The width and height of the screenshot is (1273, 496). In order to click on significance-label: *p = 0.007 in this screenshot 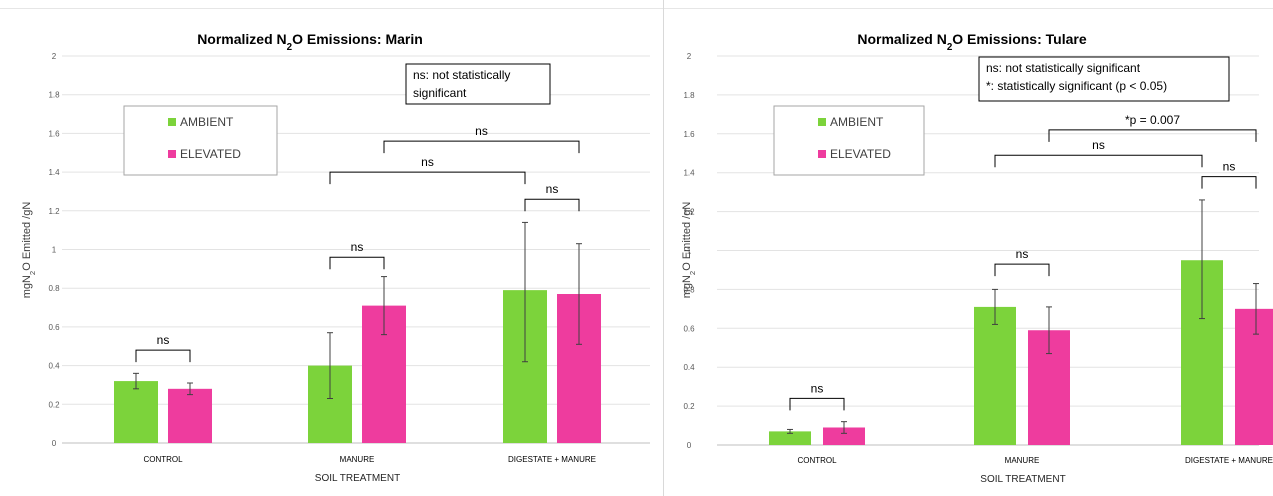, I will do `click(1152, 120)`.